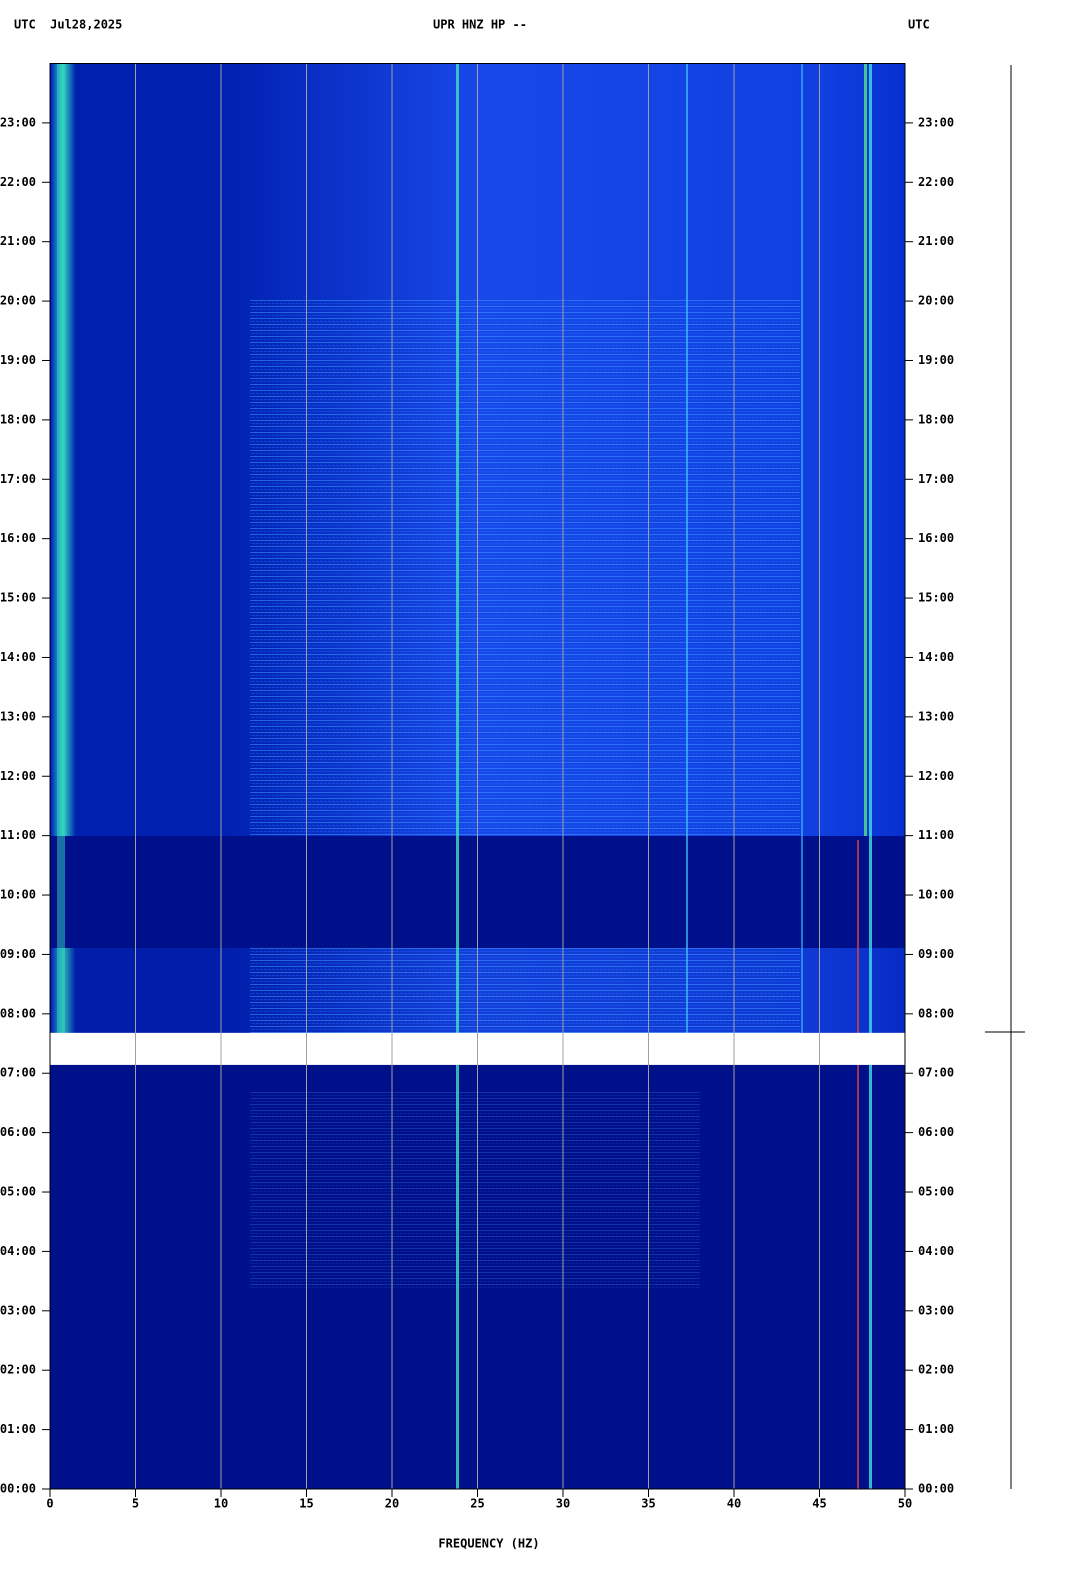 This screenshot has height=1584, width=1066. I want to click on x-tick-label: 40, so click(734, 1504).